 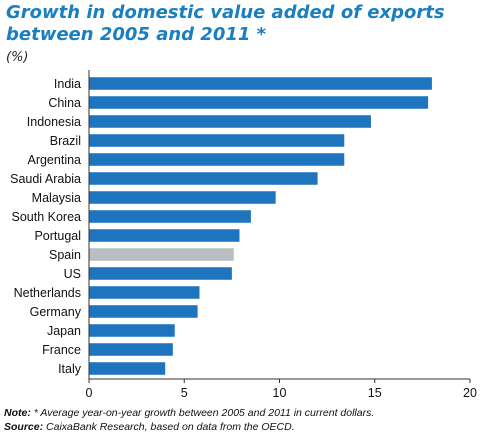 What do you see at coordinates (17, 413) in the screenshot?
I see `note-label: Note:` at bounding box center [17, 413].